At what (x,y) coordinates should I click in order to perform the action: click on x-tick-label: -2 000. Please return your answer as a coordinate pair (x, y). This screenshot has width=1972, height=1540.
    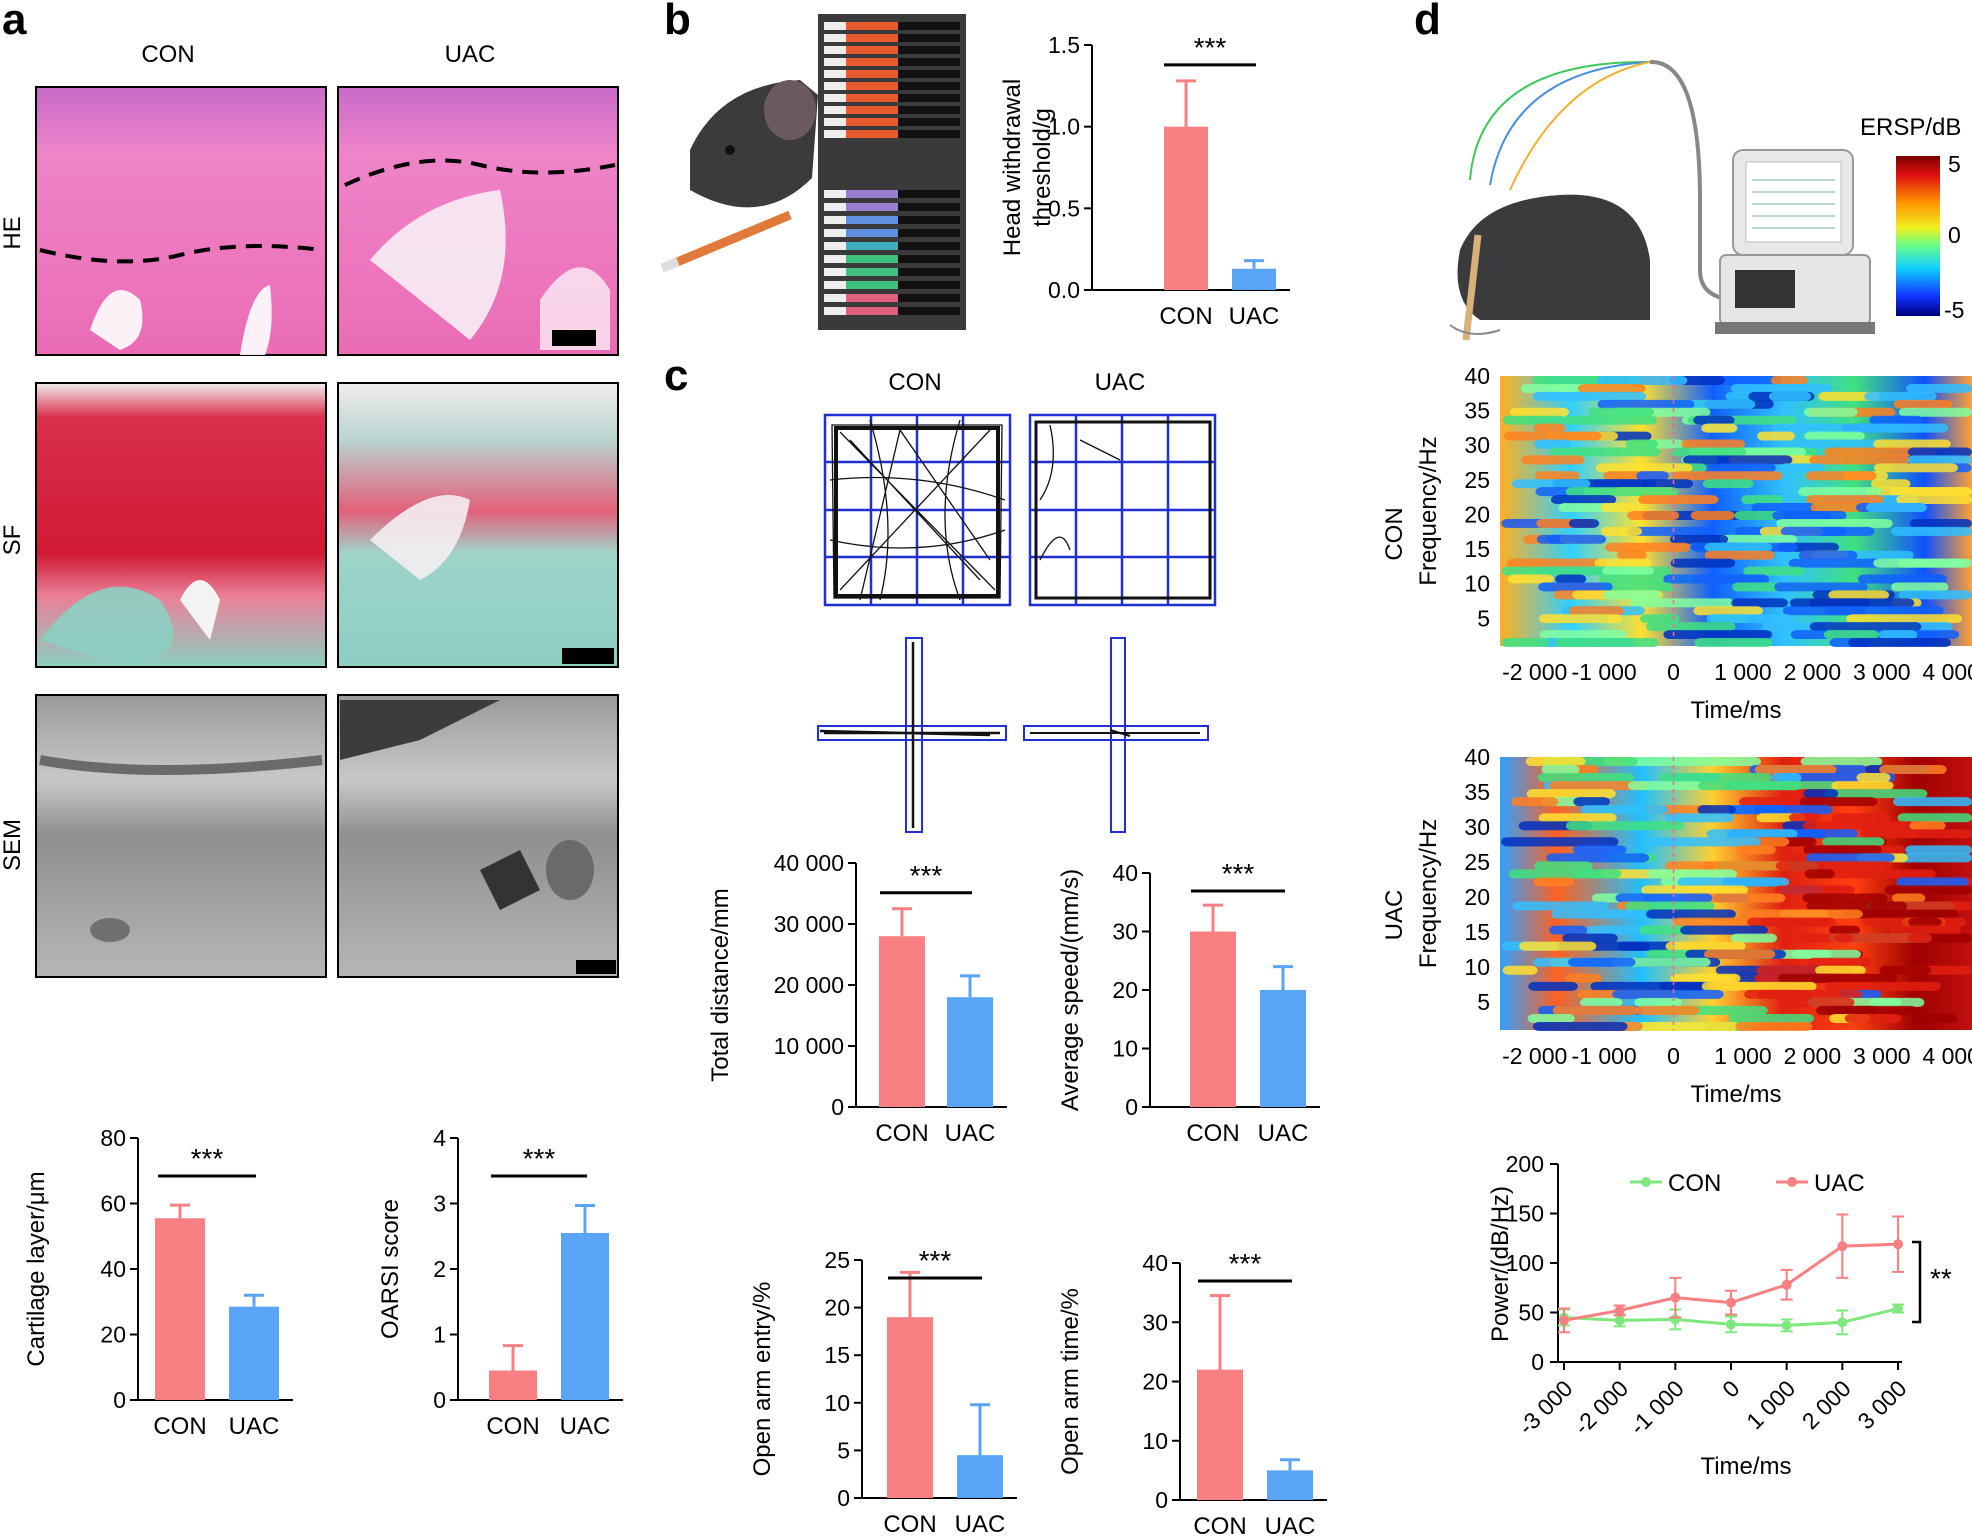
    Looking at the image, I should click on (1601, 1407).